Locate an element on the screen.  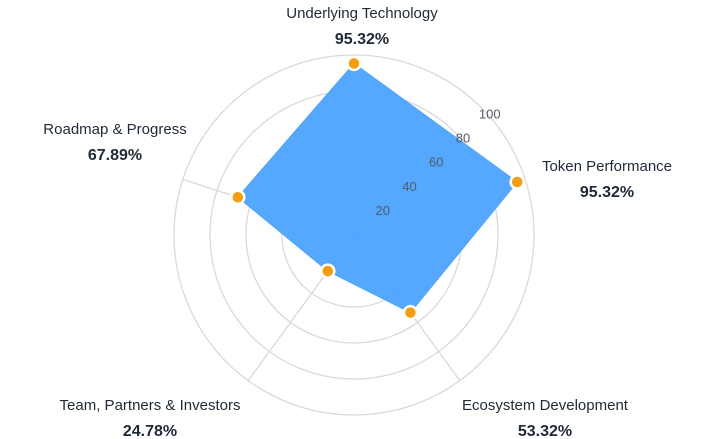
axis-value-4: 67.89% is located at coordinates (115, 155).